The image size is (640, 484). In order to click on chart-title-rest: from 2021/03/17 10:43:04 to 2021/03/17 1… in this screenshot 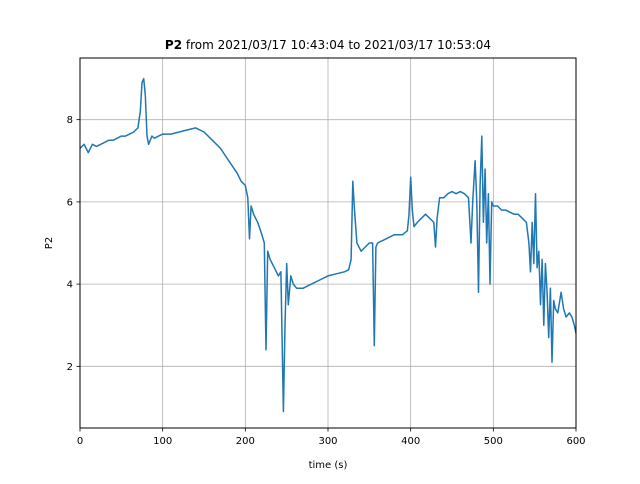, I will do `click(336, 45)`.